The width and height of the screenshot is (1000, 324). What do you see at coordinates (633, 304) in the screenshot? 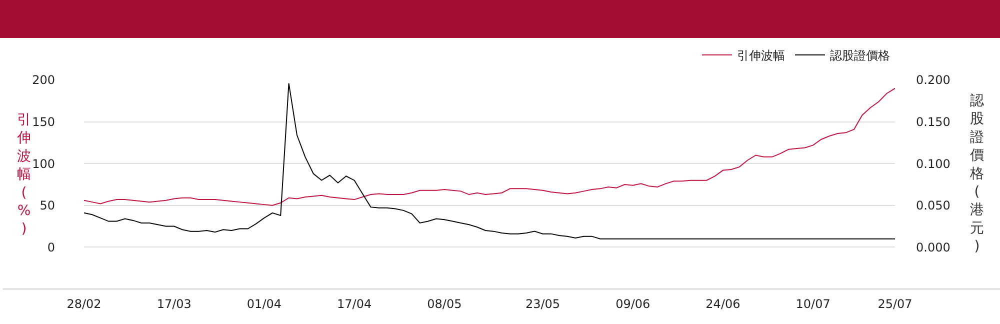
I see `x-tick-label: 09/06` at bounding box center [633, 304].